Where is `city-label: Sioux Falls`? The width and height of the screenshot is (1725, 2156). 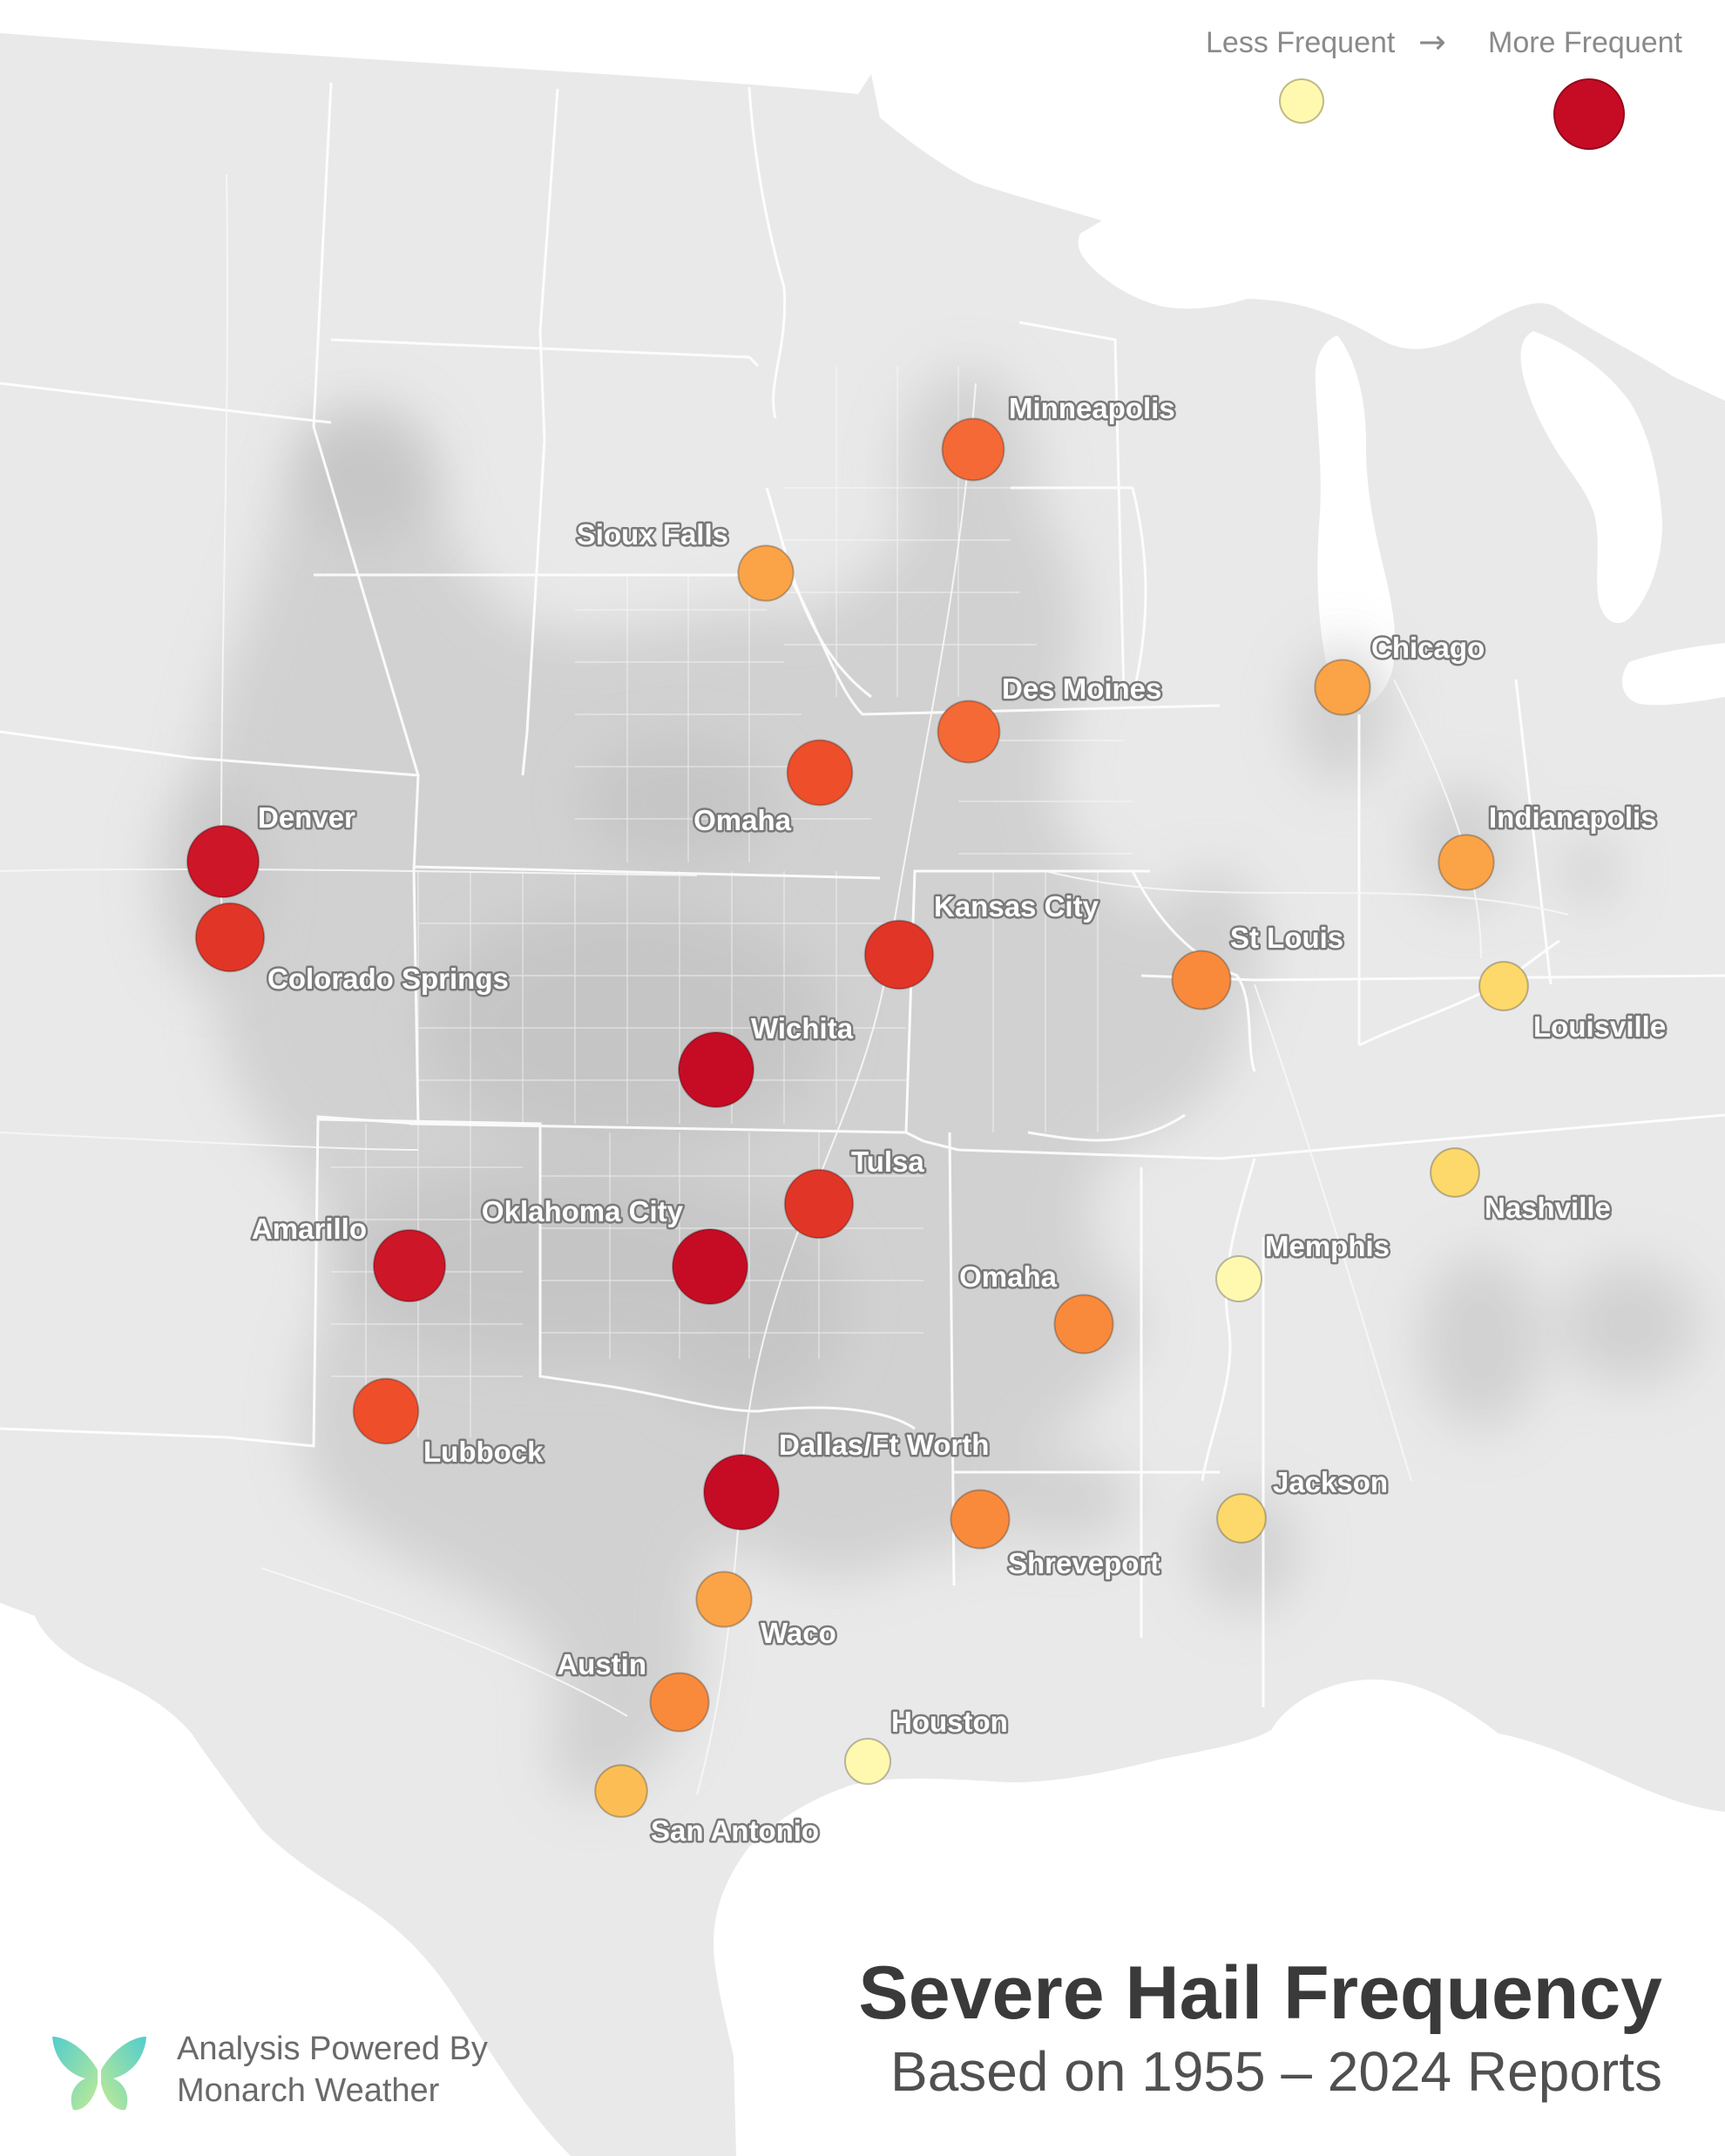 city-label: Sioux Falls is located at coordinates (652, 534).